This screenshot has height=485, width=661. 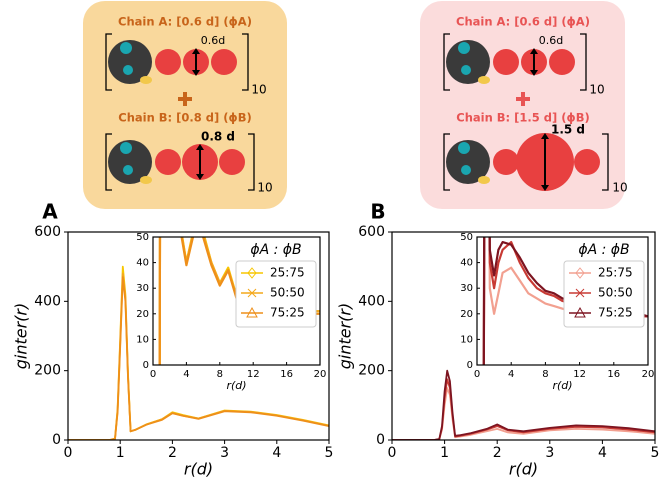 I want to click on x-tick-label: 5, so click(x=329, y=453).